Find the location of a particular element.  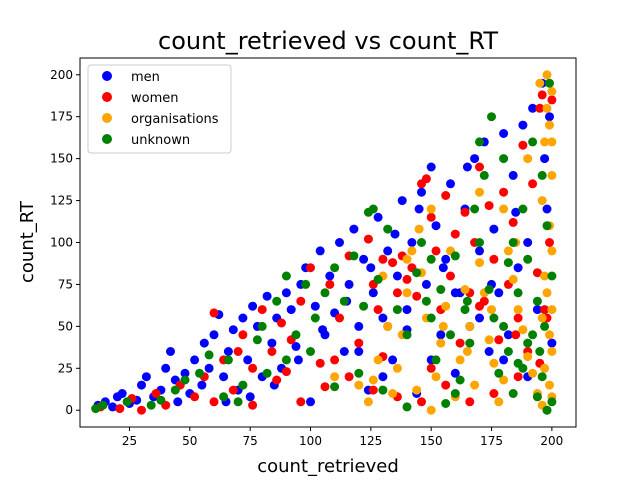

x-tick-label-150: 150 is located at coordinates (431, 441).